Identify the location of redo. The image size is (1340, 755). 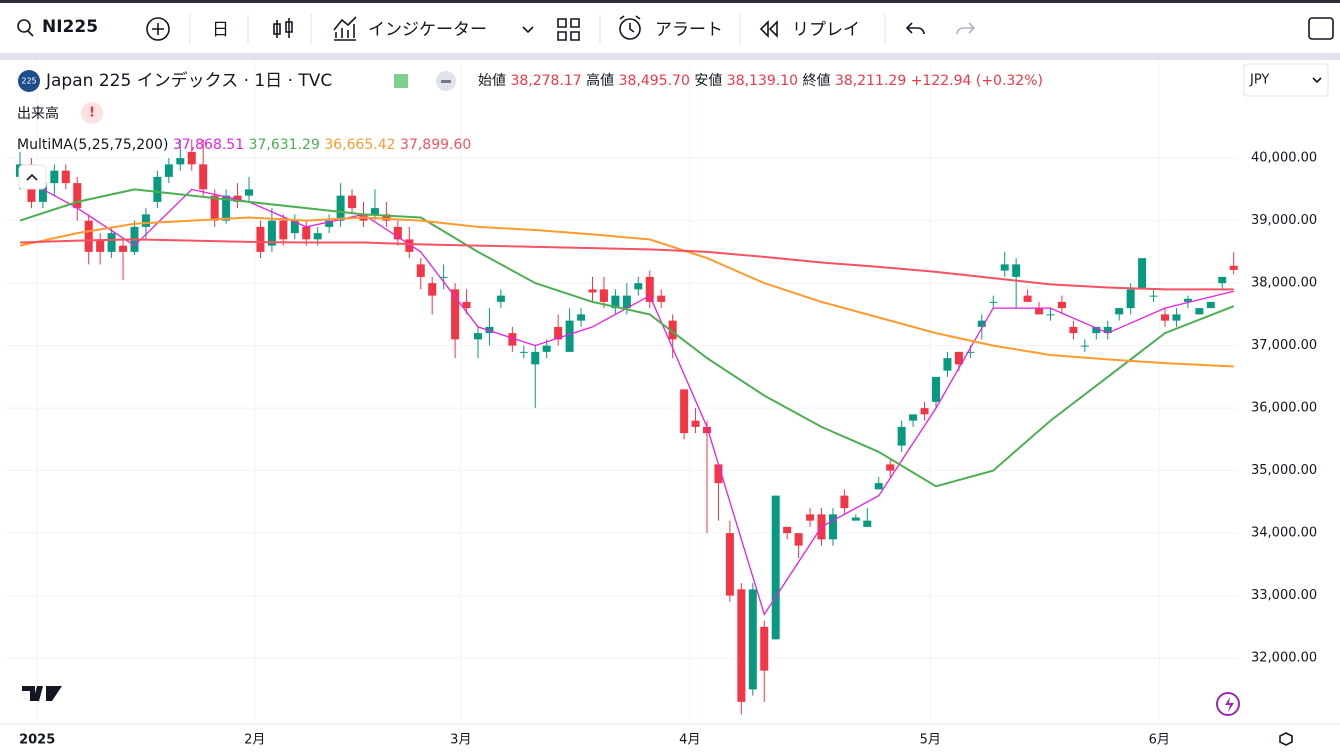
(966, 28).